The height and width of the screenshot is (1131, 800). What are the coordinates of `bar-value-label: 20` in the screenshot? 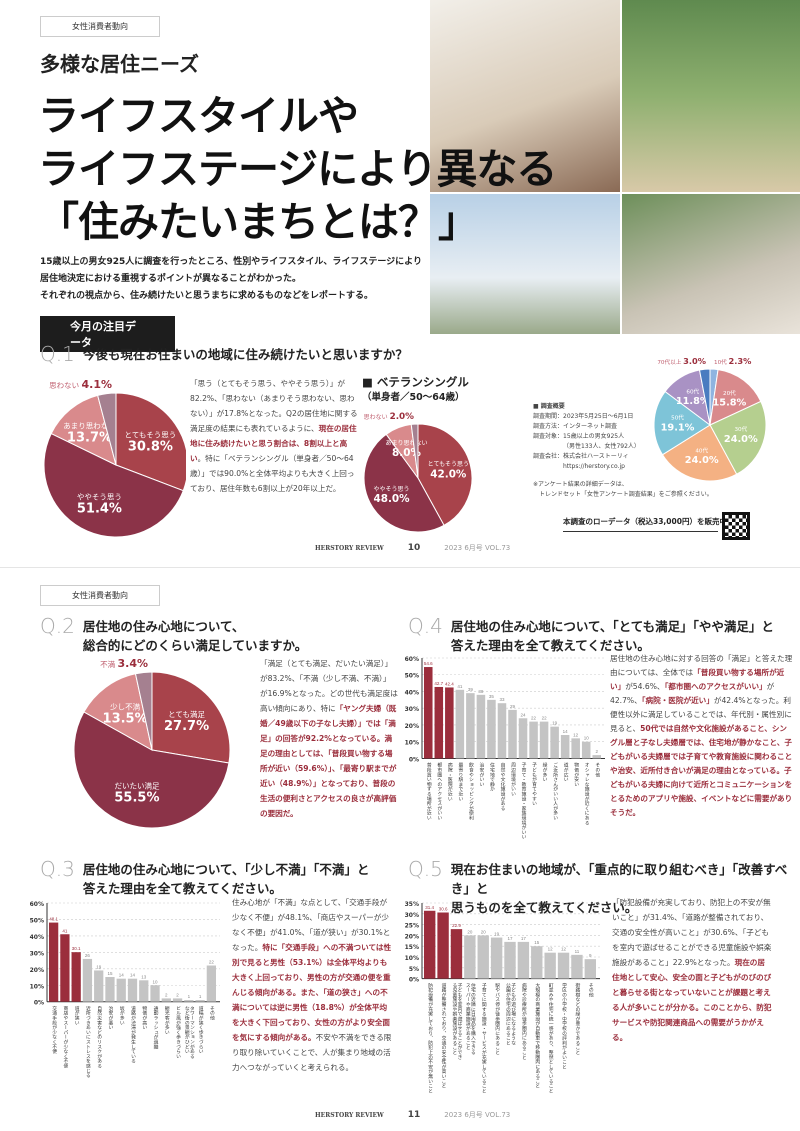 It's located at (470, 931).